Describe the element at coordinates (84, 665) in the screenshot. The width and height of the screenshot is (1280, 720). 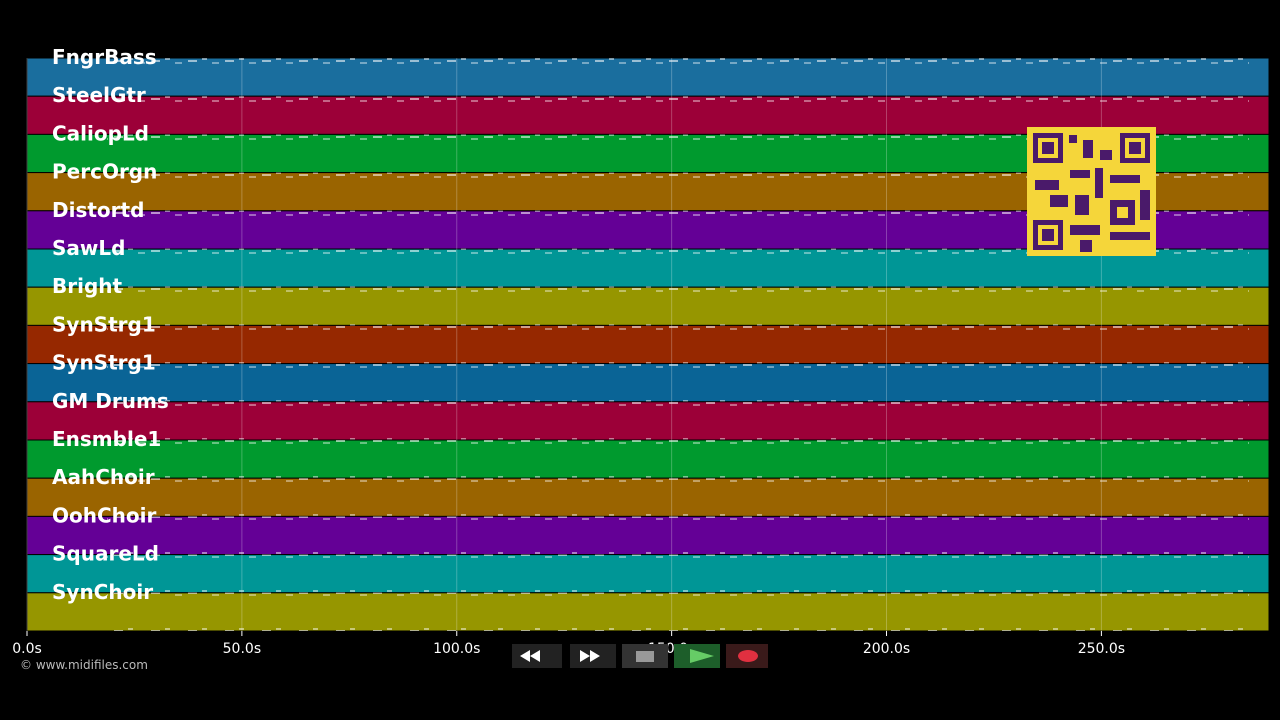
I see `credit: © www.midifiles.com` at that location.